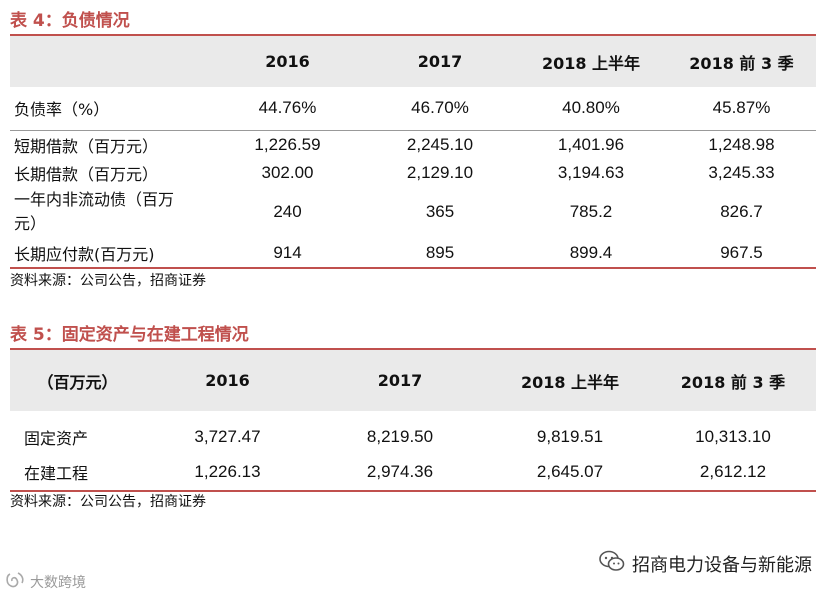 This screenshot has height=597, width=832. Describe the element at coordinates (110, 61) in the screenshot. I see `table4-header-label` at that location.